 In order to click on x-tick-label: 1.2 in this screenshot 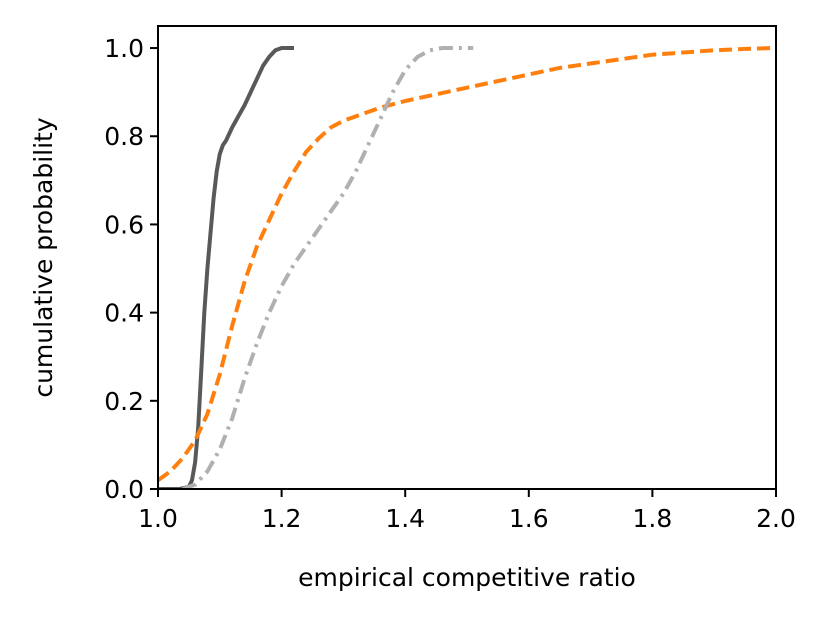, I will do `click(282, 518)`.